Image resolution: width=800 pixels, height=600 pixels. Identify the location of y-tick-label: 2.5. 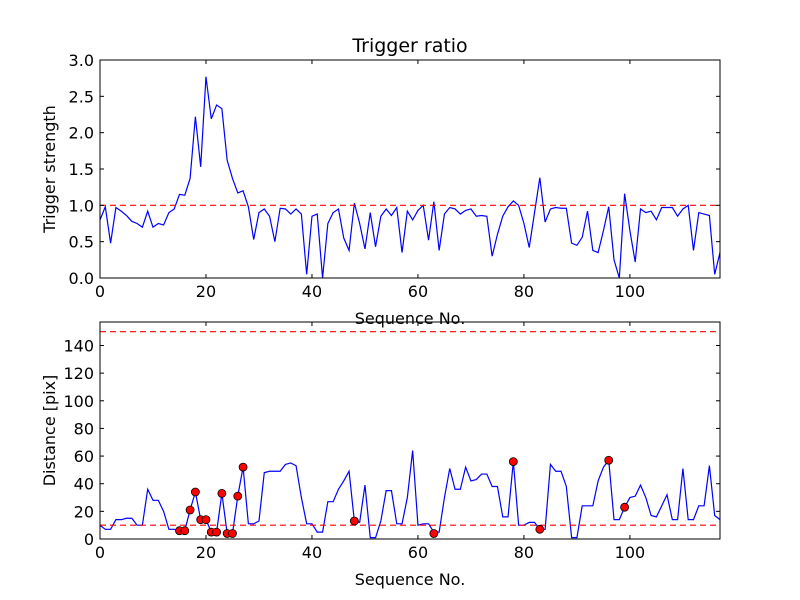
(81, 96).